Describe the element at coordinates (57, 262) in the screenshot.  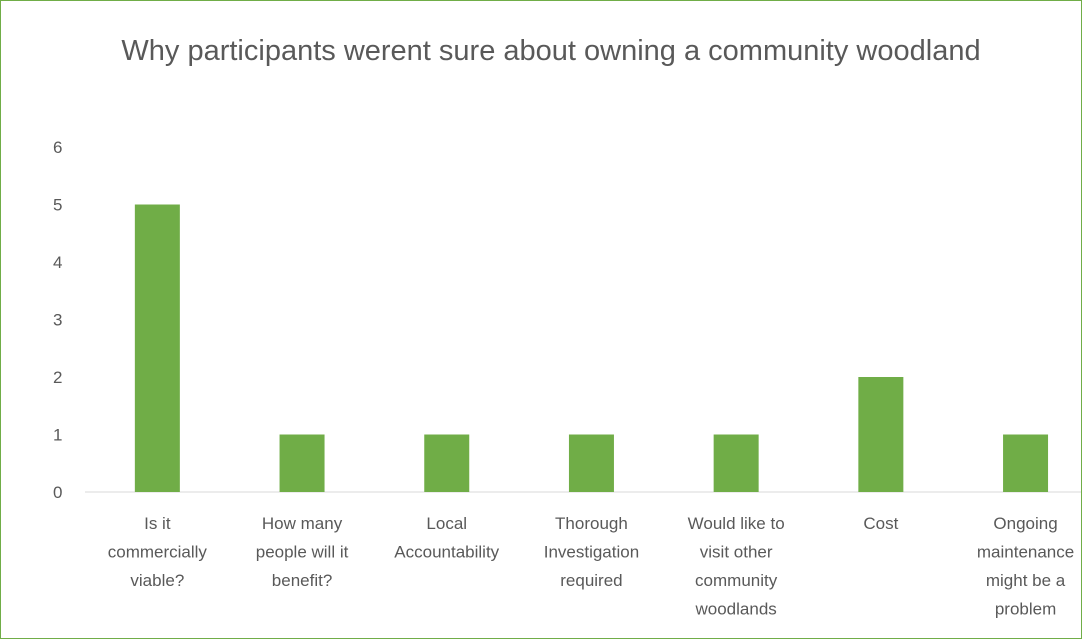
I see `y-tick-label: 4` at that location.